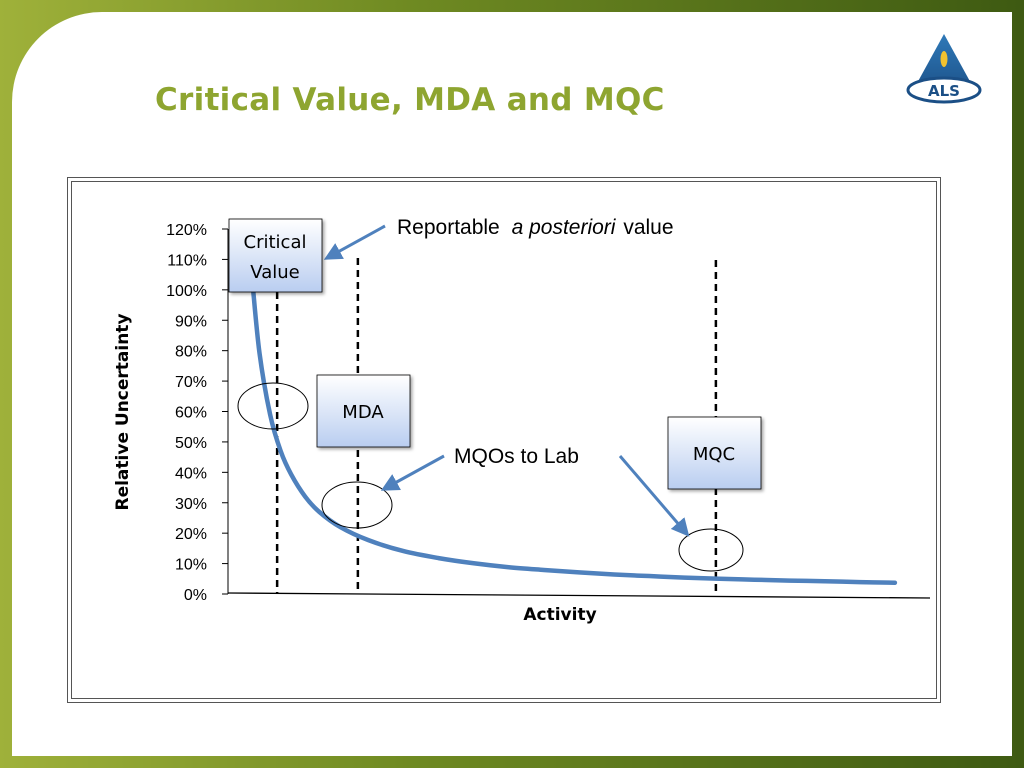 The width and height of the screenshot is (1024, 768). Describe the element at coordinates (186, 291) in the screenshot. I see `y-tick-label: 100%` at that location.